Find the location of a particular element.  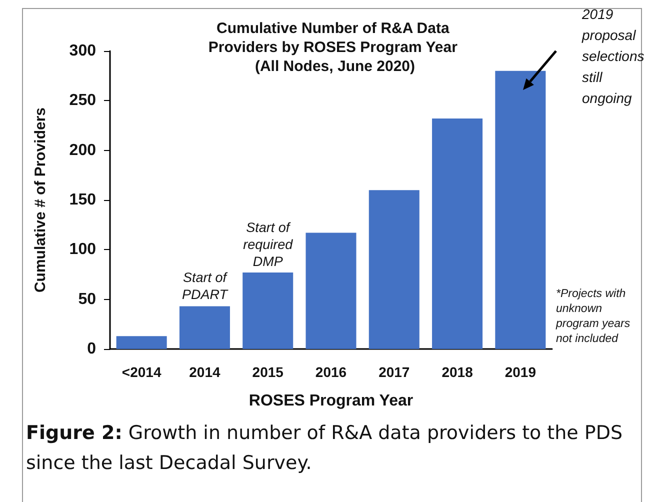

y-tick-label: 150 is located at coordinates (82, 200).